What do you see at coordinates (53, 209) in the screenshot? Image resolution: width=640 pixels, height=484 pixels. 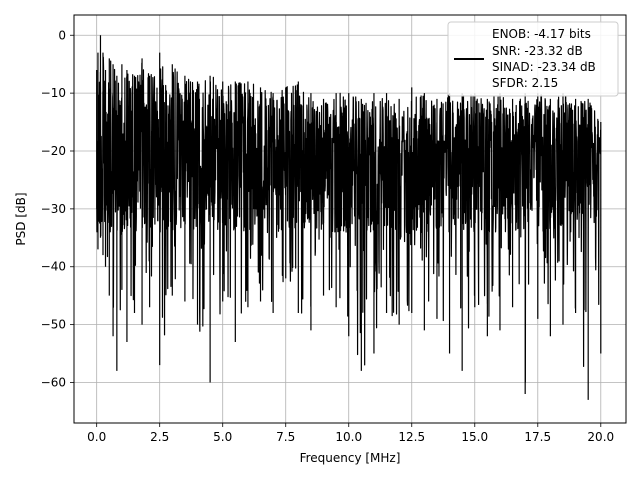 I see `y-tick-label: −30` at bounding box center [53, 209].